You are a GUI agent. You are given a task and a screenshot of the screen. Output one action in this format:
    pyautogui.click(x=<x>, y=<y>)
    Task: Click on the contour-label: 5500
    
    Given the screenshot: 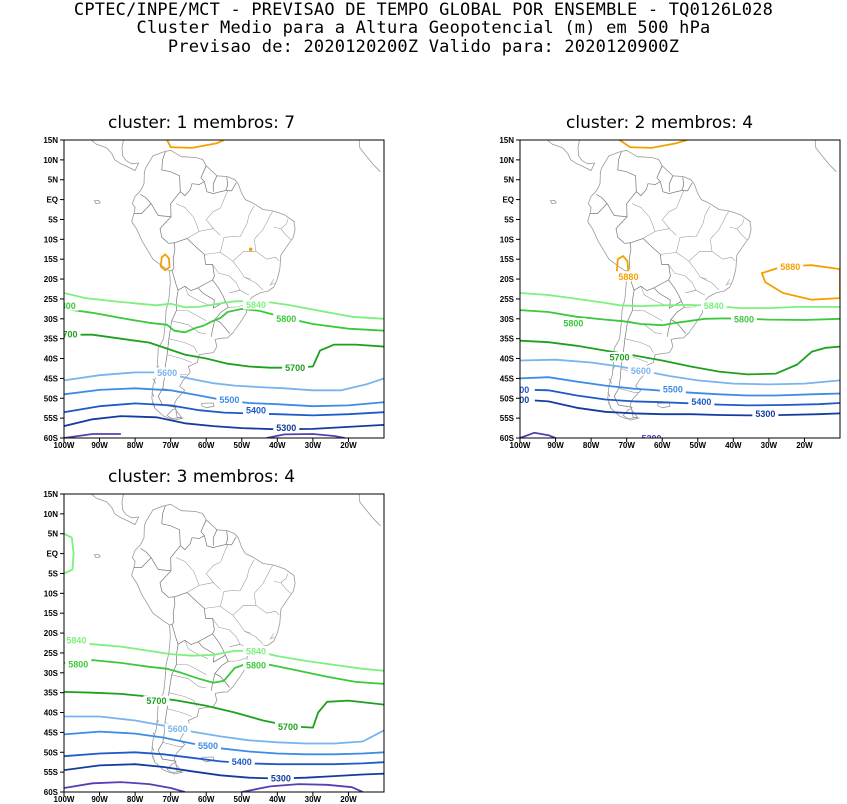 What is the action you would take?
    pyautogui.click(x=208, y=746)
    